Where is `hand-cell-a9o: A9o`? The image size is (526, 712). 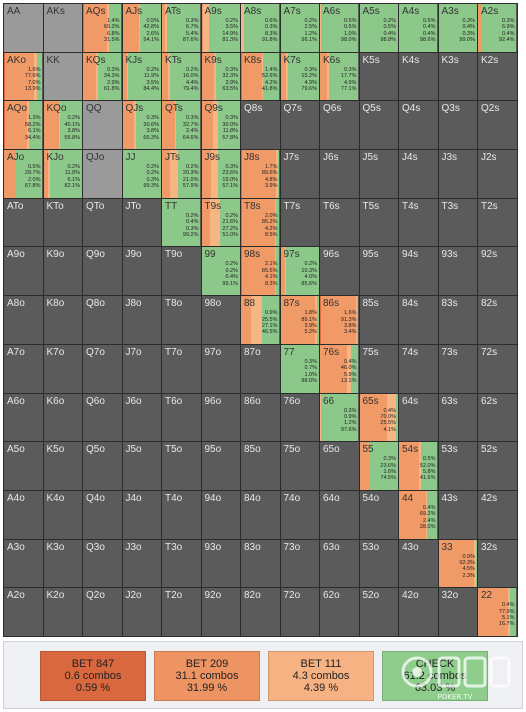 hand-cell-a9o: A9o is located at coordinates (24, 272).